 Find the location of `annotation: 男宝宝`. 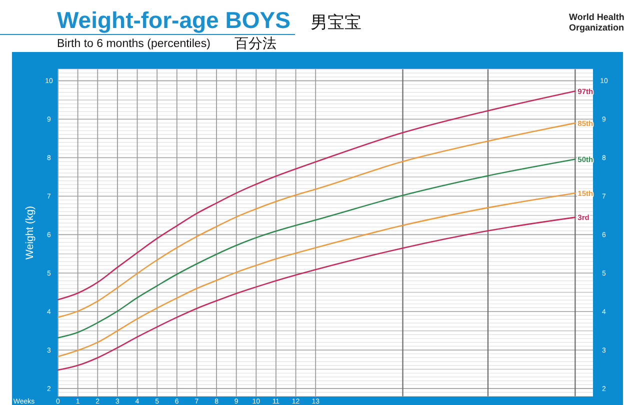

annotation: 男宝宝 is located at coordinates (336, 23).